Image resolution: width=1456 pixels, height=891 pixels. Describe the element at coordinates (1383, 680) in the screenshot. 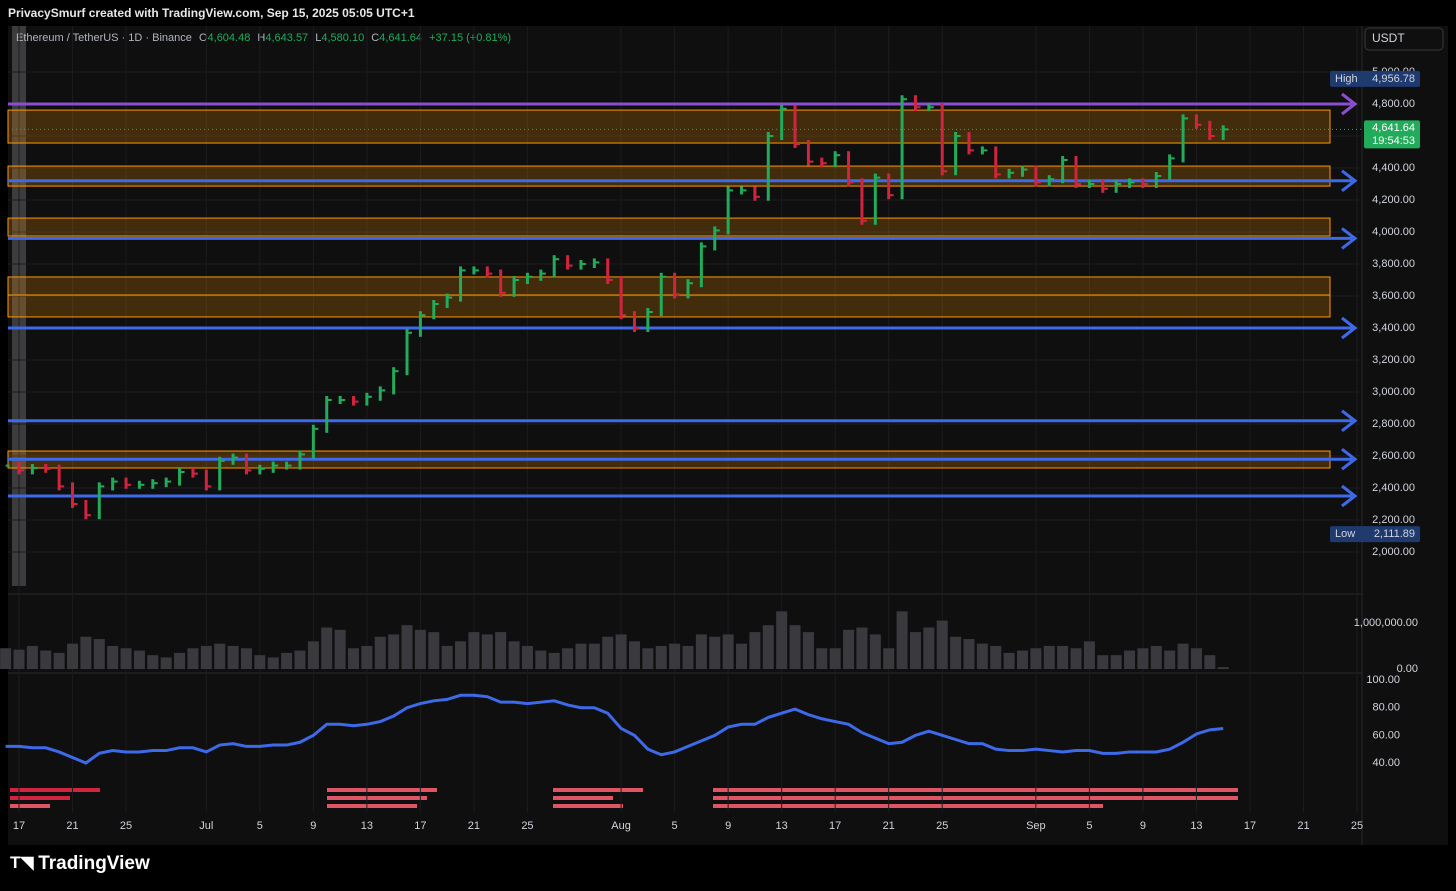

I see `rsi-tick-label: 100.00` at that location.